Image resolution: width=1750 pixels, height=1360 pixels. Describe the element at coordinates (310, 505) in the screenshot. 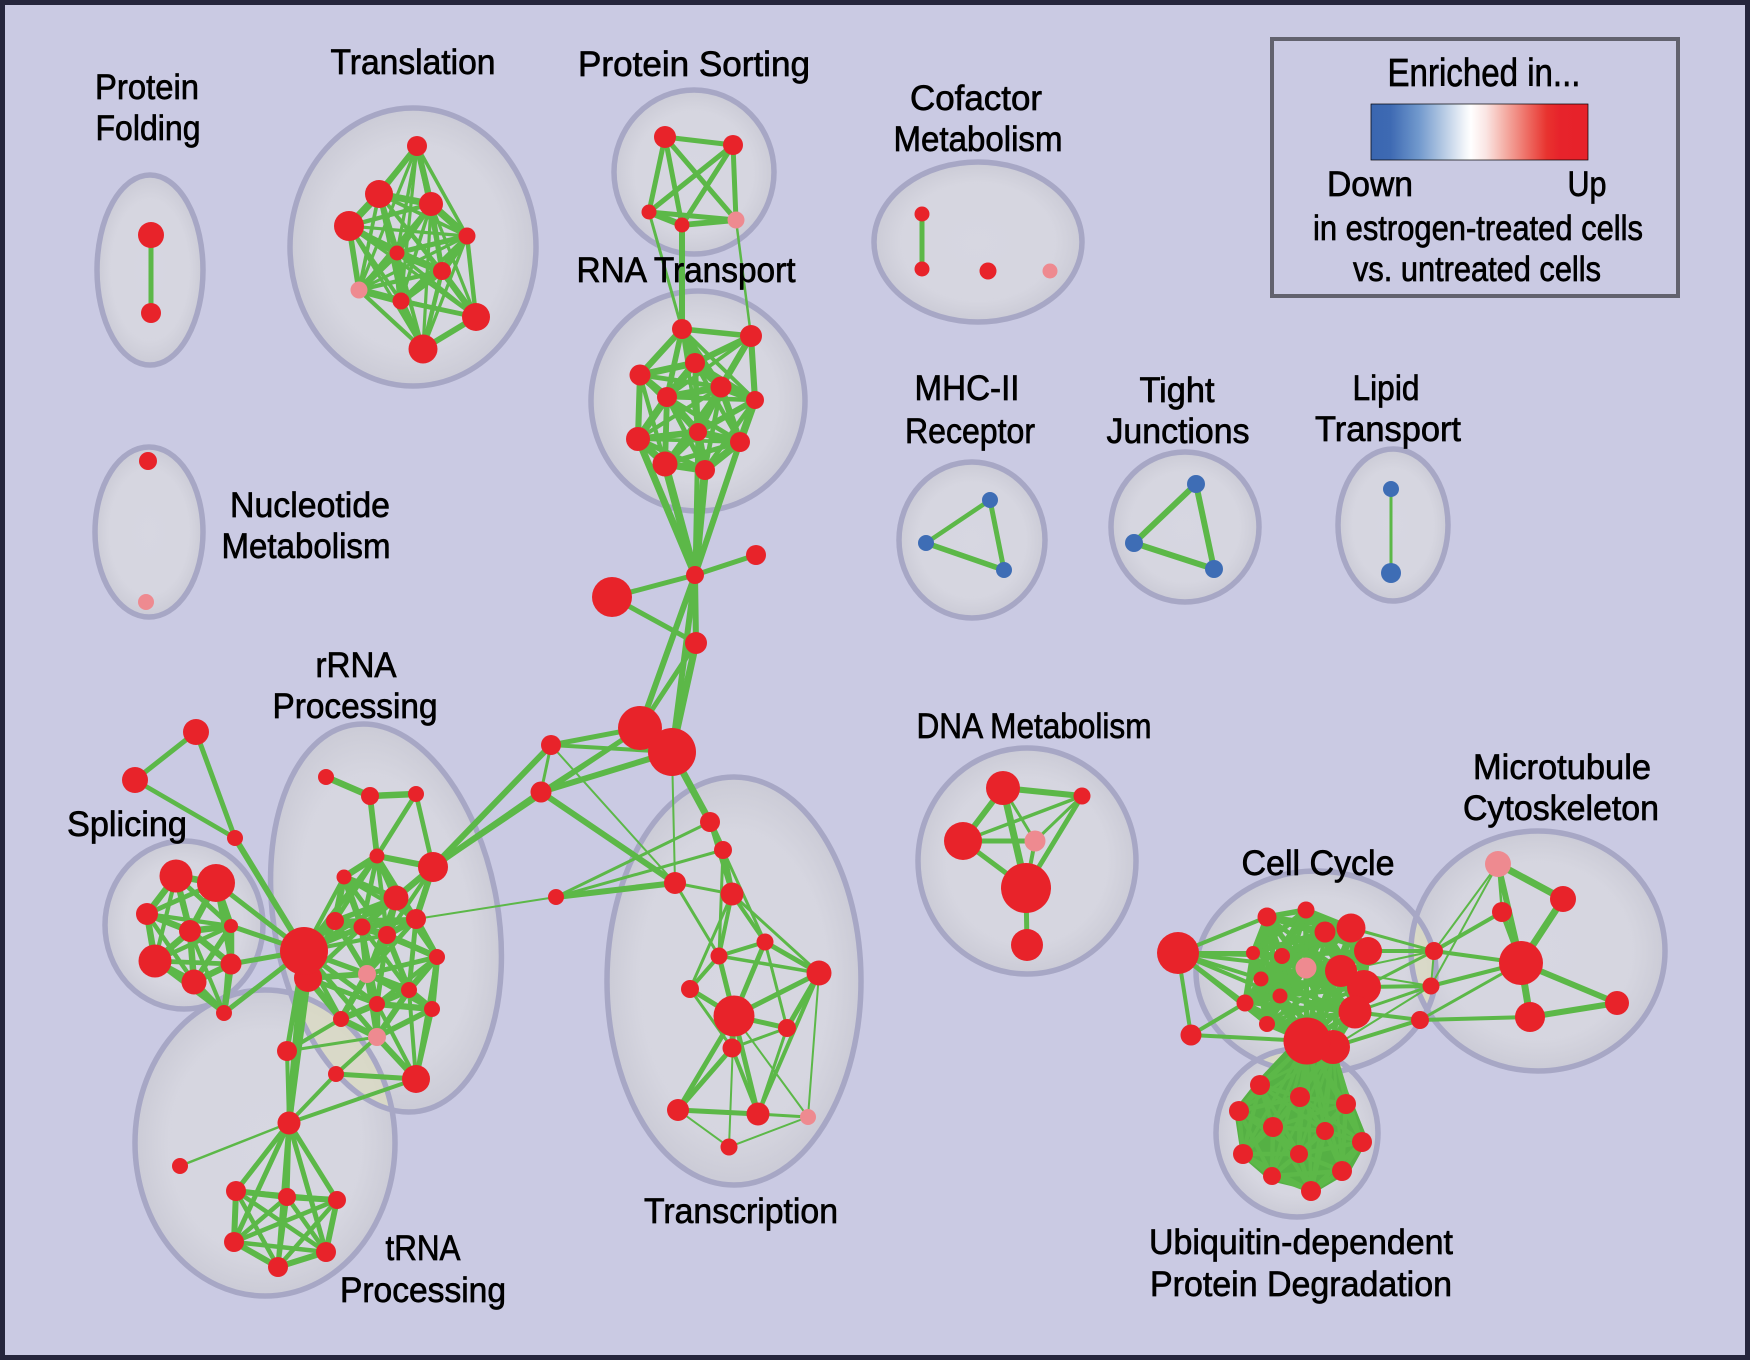

I see `svg-text: Nucleotide` at that location.